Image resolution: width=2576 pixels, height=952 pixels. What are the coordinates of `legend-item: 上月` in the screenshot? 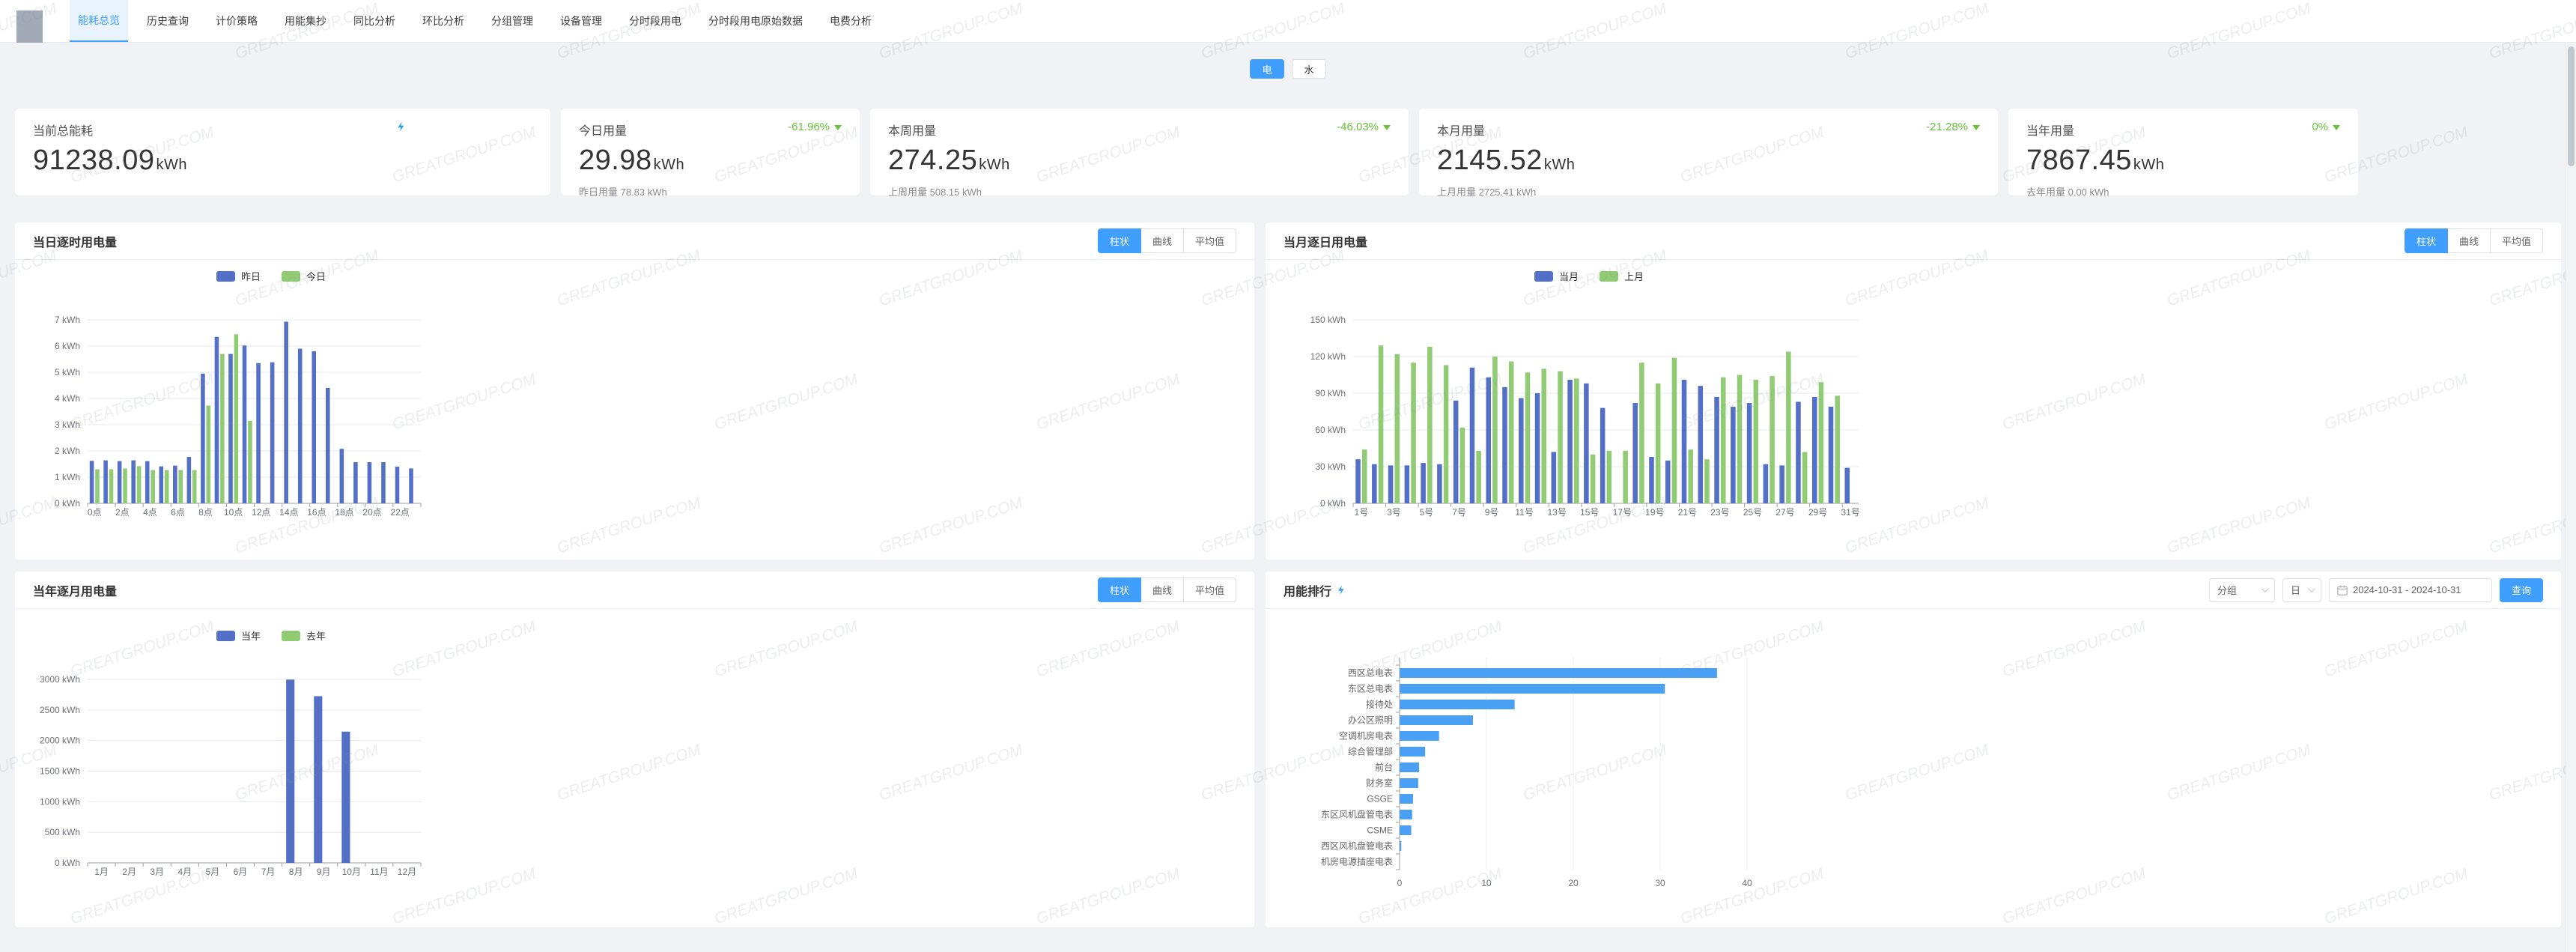 It's located at (1622, 276).